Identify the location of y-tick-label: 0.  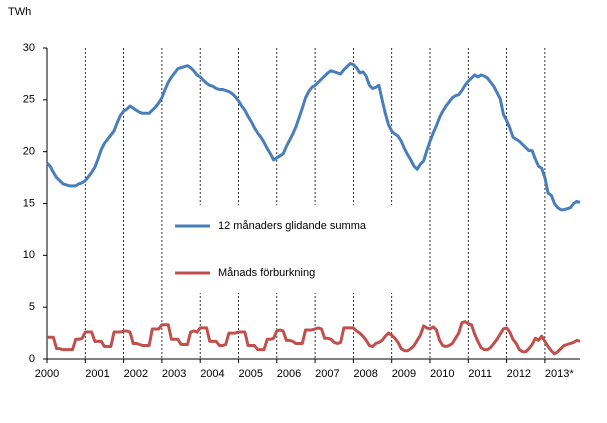
(32, 359).